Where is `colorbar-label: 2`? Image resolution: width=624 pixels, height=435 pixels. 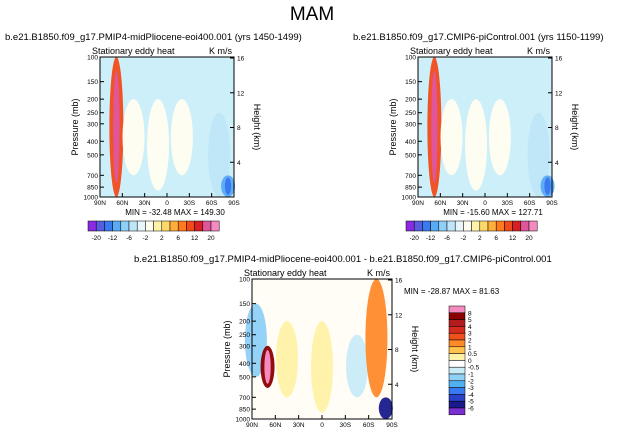
colorbar-label: 2 is located at coordinates (162, 238).